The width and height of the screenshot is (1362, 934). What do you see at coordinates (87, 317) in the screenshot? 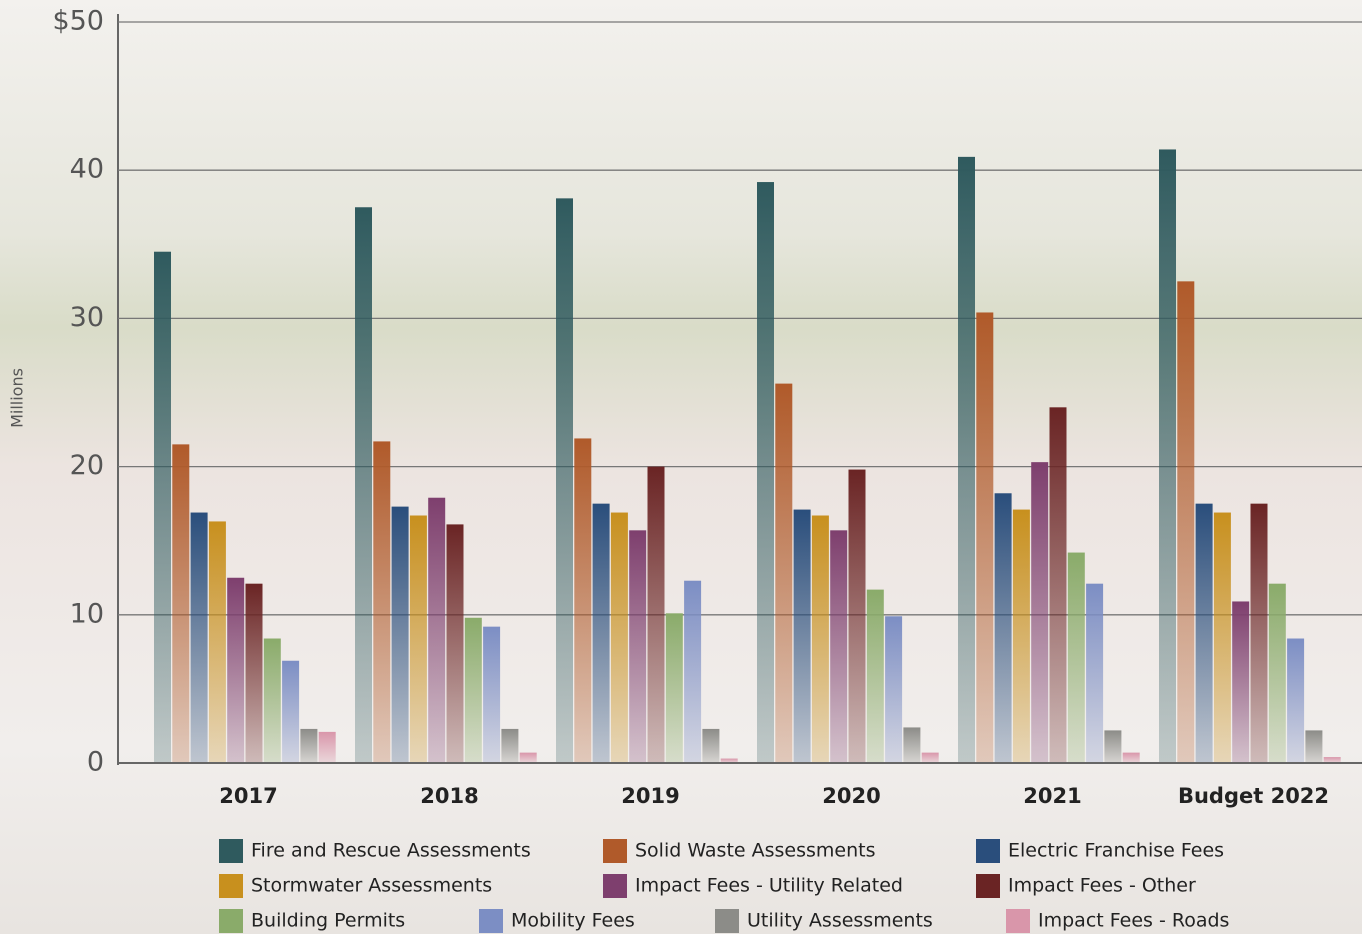
I see `y-tick-label: 30` at bounding box center [87, 317].